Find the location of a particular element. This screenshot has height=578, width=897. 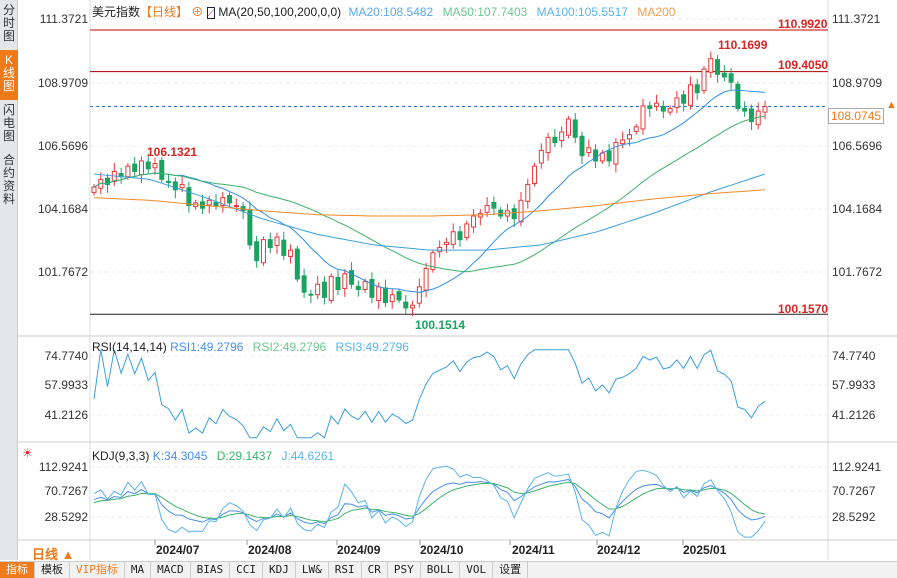

crosshair-icon: ⊕ is located at coordinates (197, 12).